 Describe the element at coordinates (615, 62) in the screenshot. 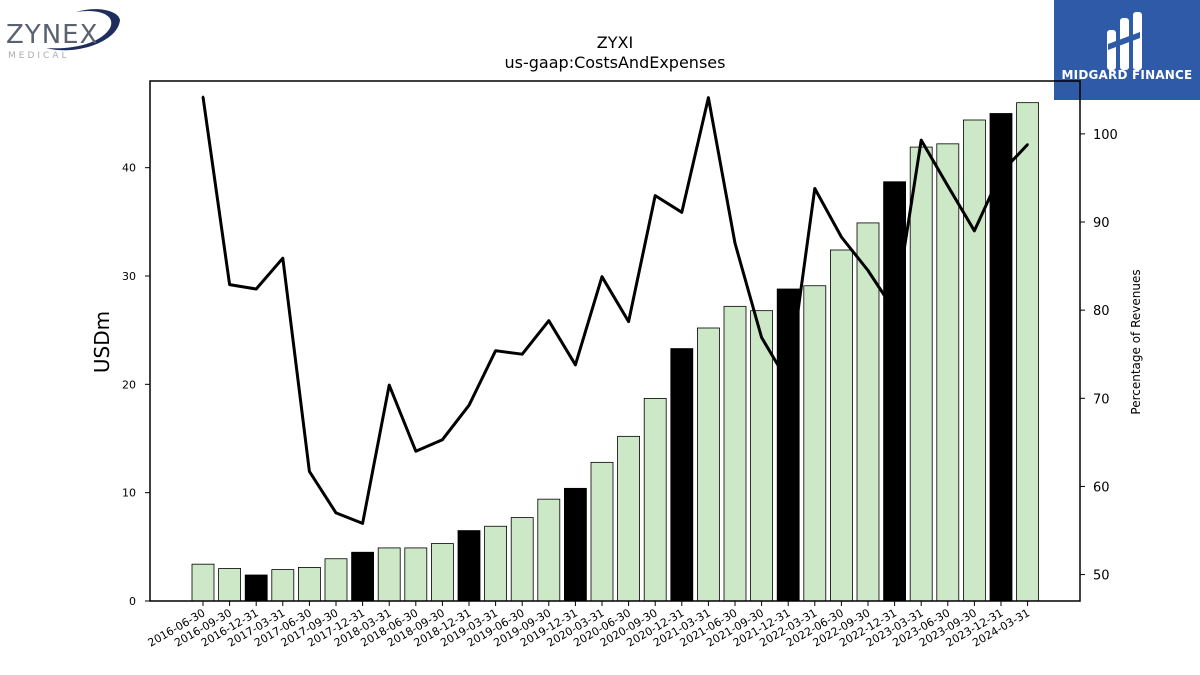

I see `chart-subtitle: us-gaap:CostsAndExpenses` at that location.